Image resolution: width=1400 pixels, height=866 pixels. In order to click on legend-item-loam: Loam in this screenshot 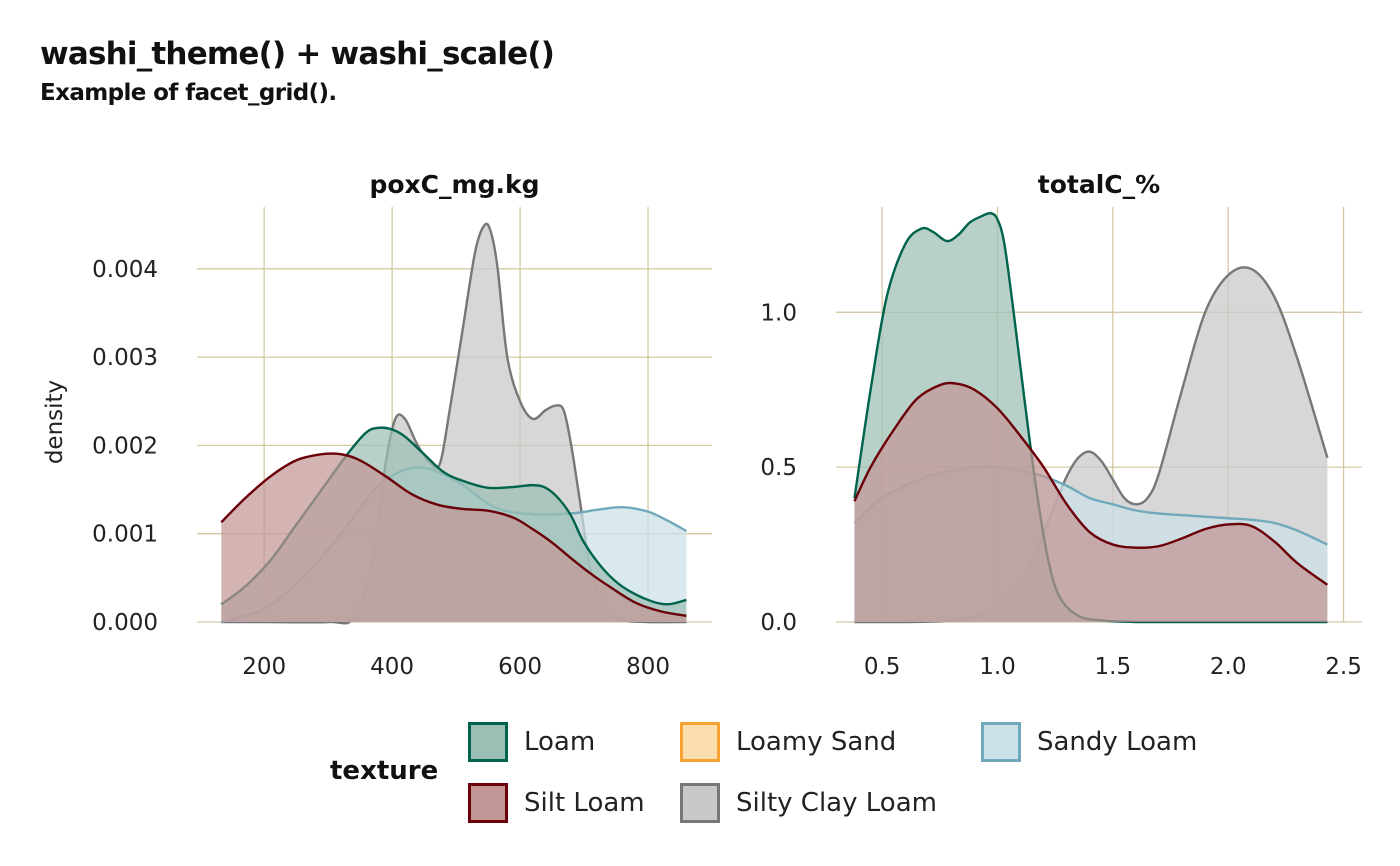, I will do `click(531, 742)`.